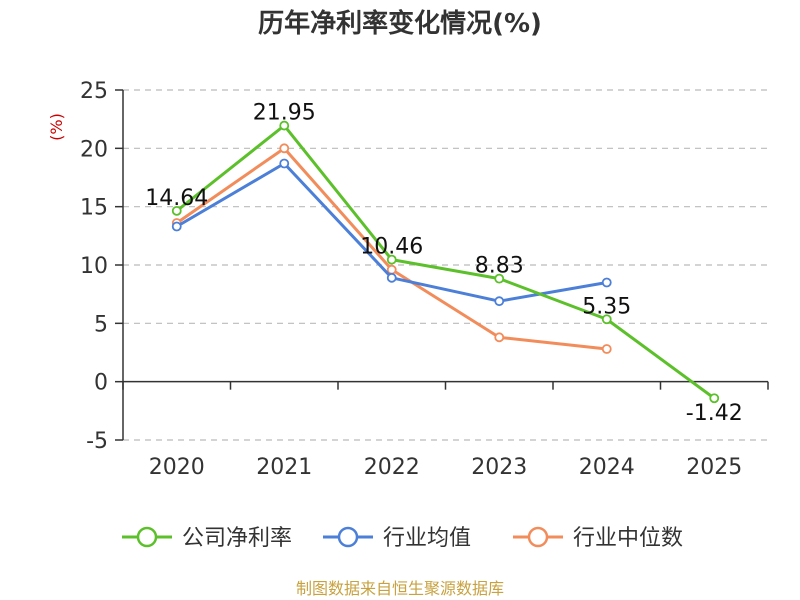 The image size is (800, 600). I want to click on x-tick-label: 2024, so click(607, 467).